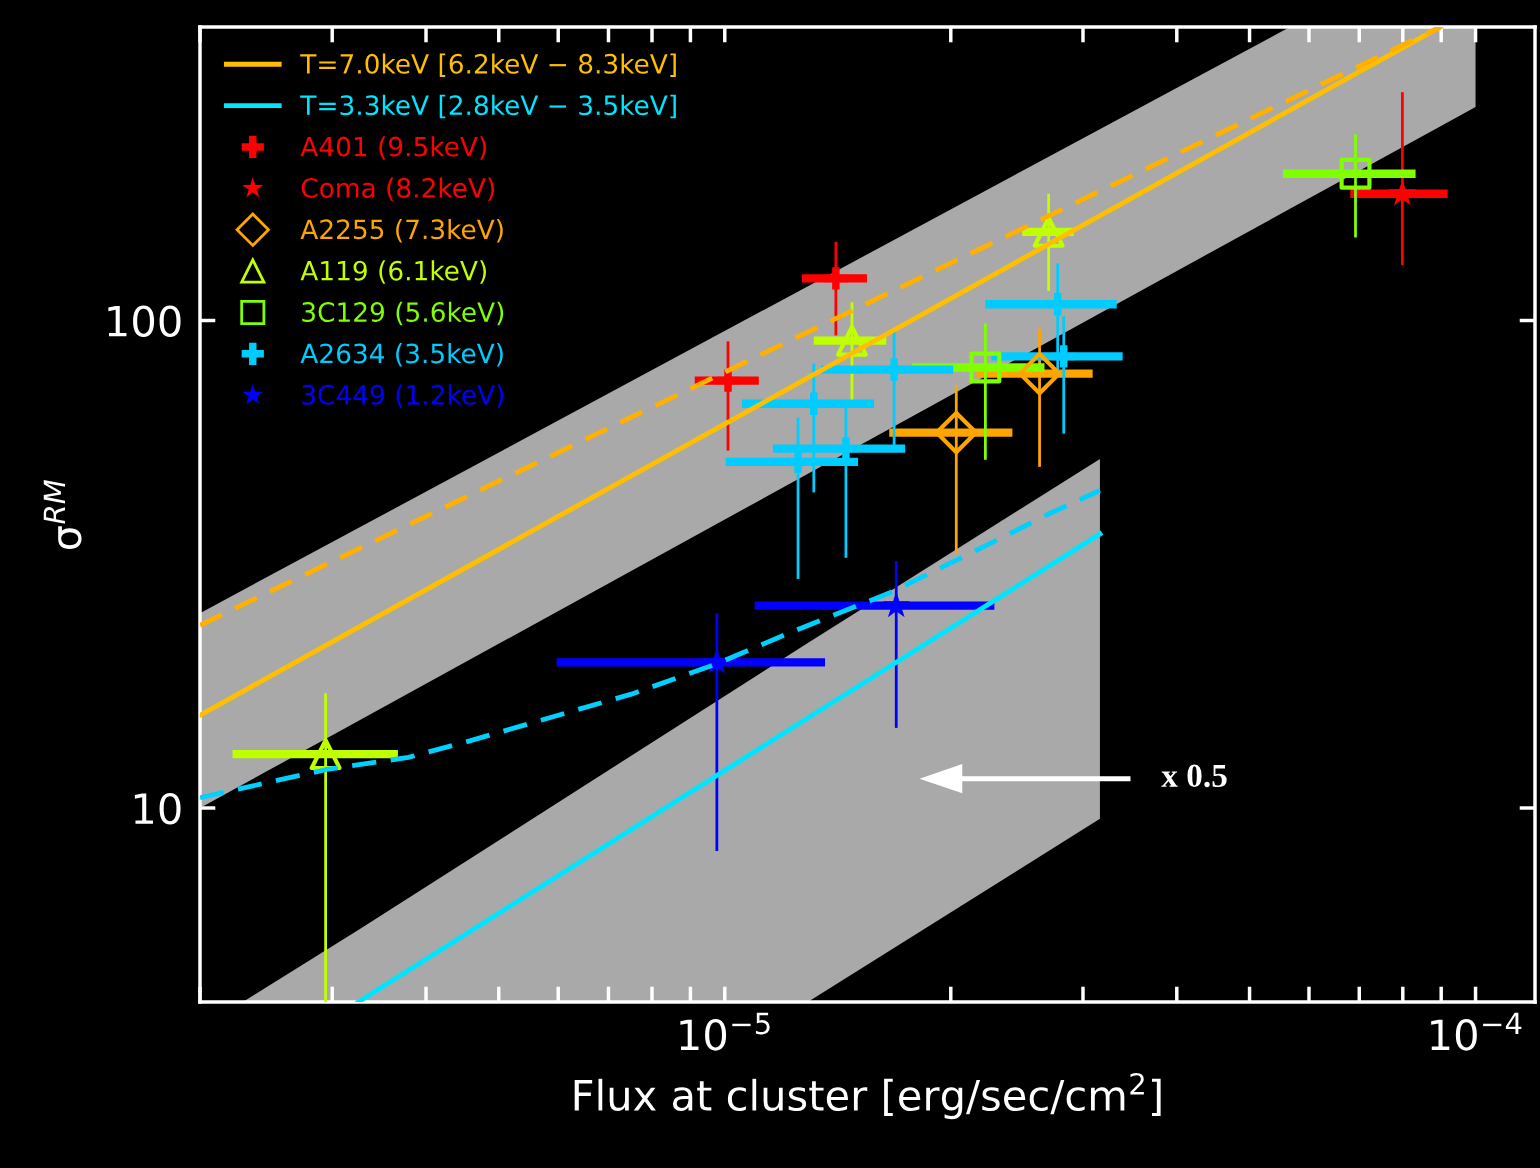  What do you see at coordinates (401, 355) in the screenshot?
I see `legend-label: A2634 (3.5keV)` at bounding box center [401, 355].